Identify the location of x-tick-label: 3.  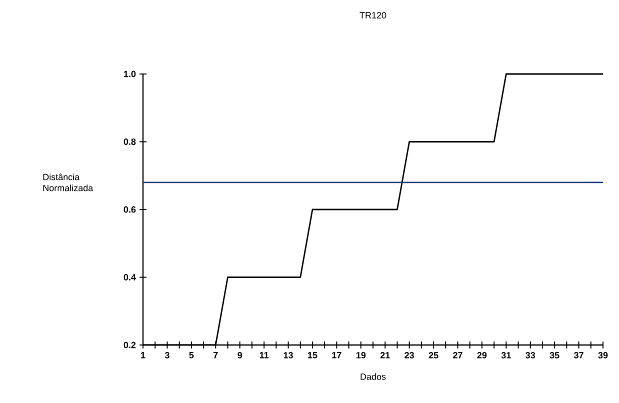
(167, 355).